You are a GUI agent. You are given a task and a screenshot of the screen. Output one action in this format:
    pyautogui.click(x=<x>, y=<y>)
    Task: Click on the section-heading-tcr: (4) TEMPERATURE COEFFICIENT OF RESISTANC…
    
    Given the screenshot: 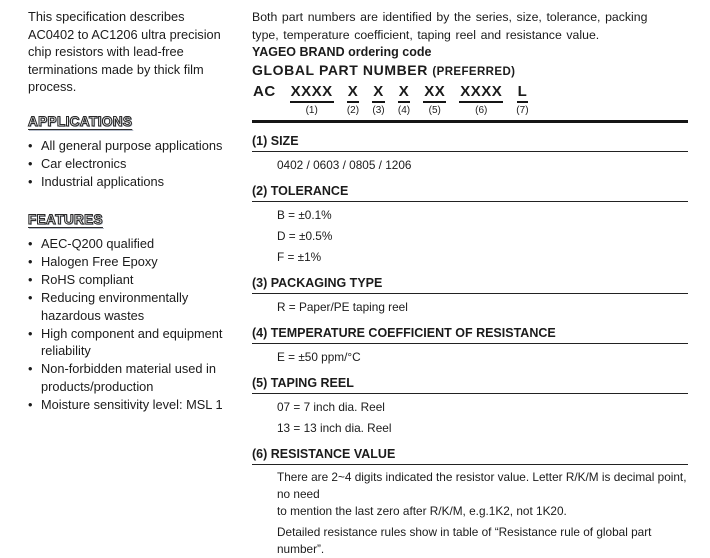 What is the action you would take?
    pyautogui.click(x=470, y=334)
    